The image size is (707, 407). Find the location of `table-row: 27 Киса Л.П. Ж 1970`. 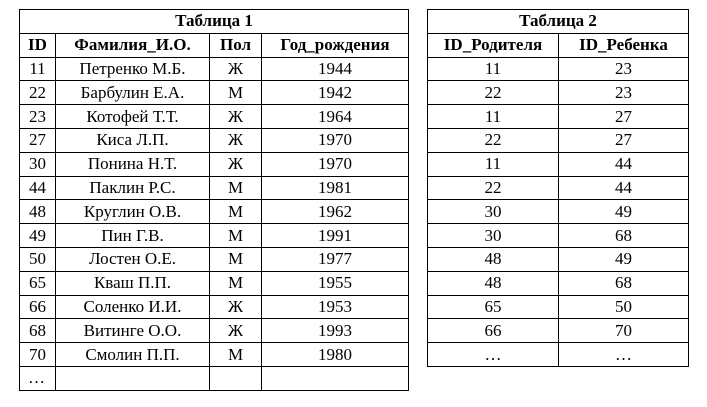

table-row: 27 Киса Л.П. Ж 1970 is located at coordinates (214, 140).